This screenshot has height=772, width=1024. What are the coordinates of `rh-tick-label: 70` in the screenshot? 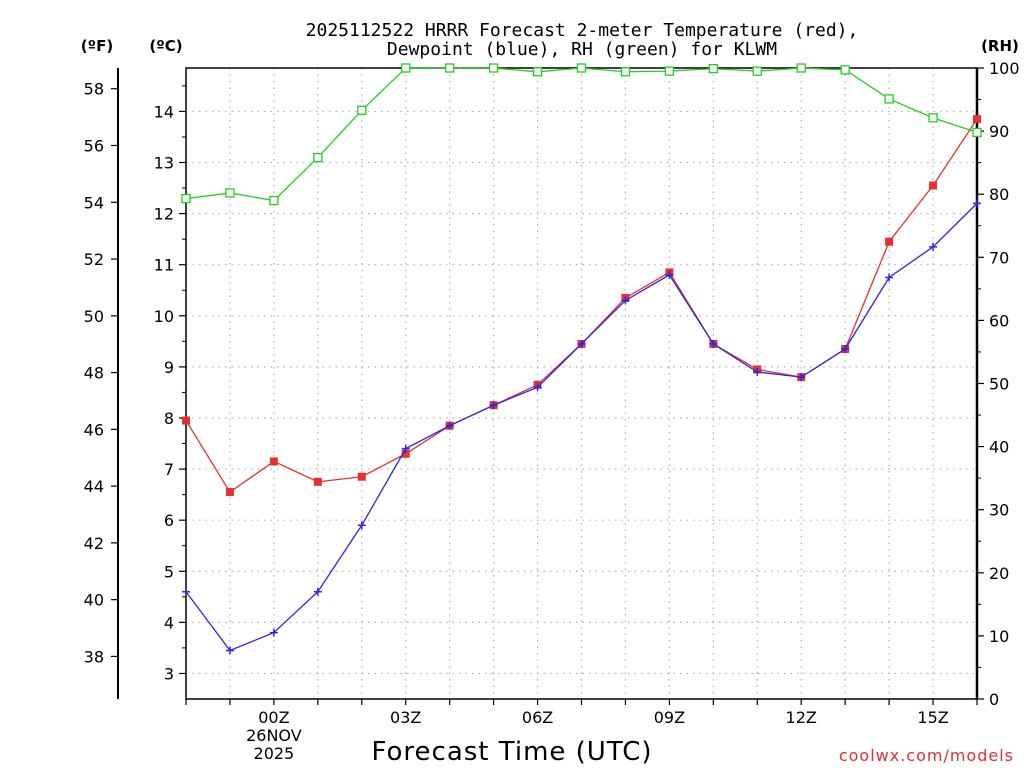 It's located at (999, 257).